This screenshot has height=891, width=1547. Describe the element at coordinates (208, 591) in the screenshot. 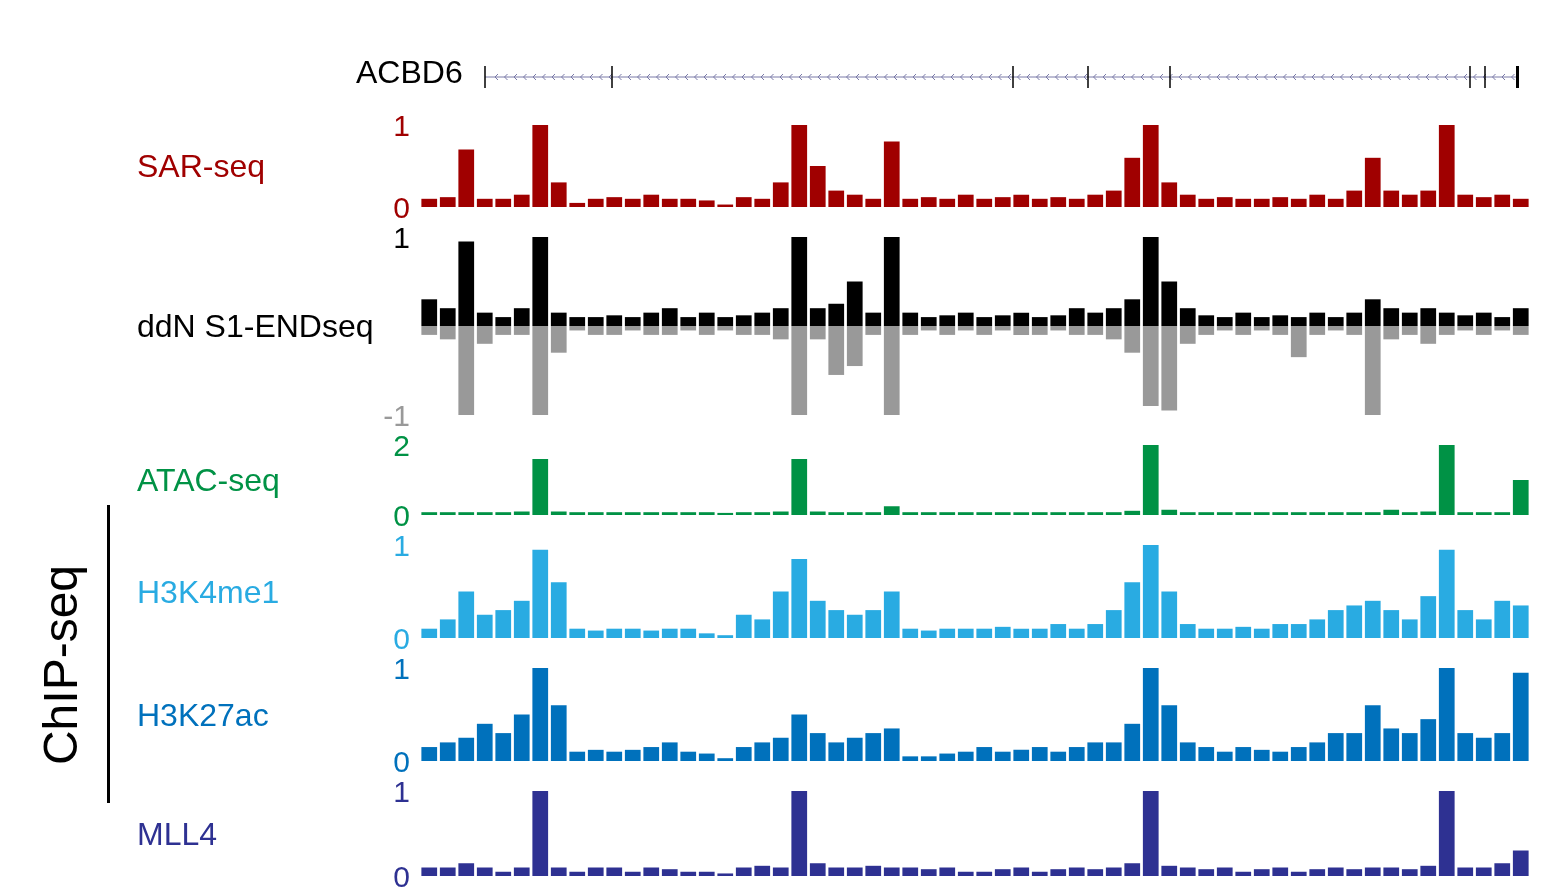

I see `y-axis-title: H3K4me1` at that location.